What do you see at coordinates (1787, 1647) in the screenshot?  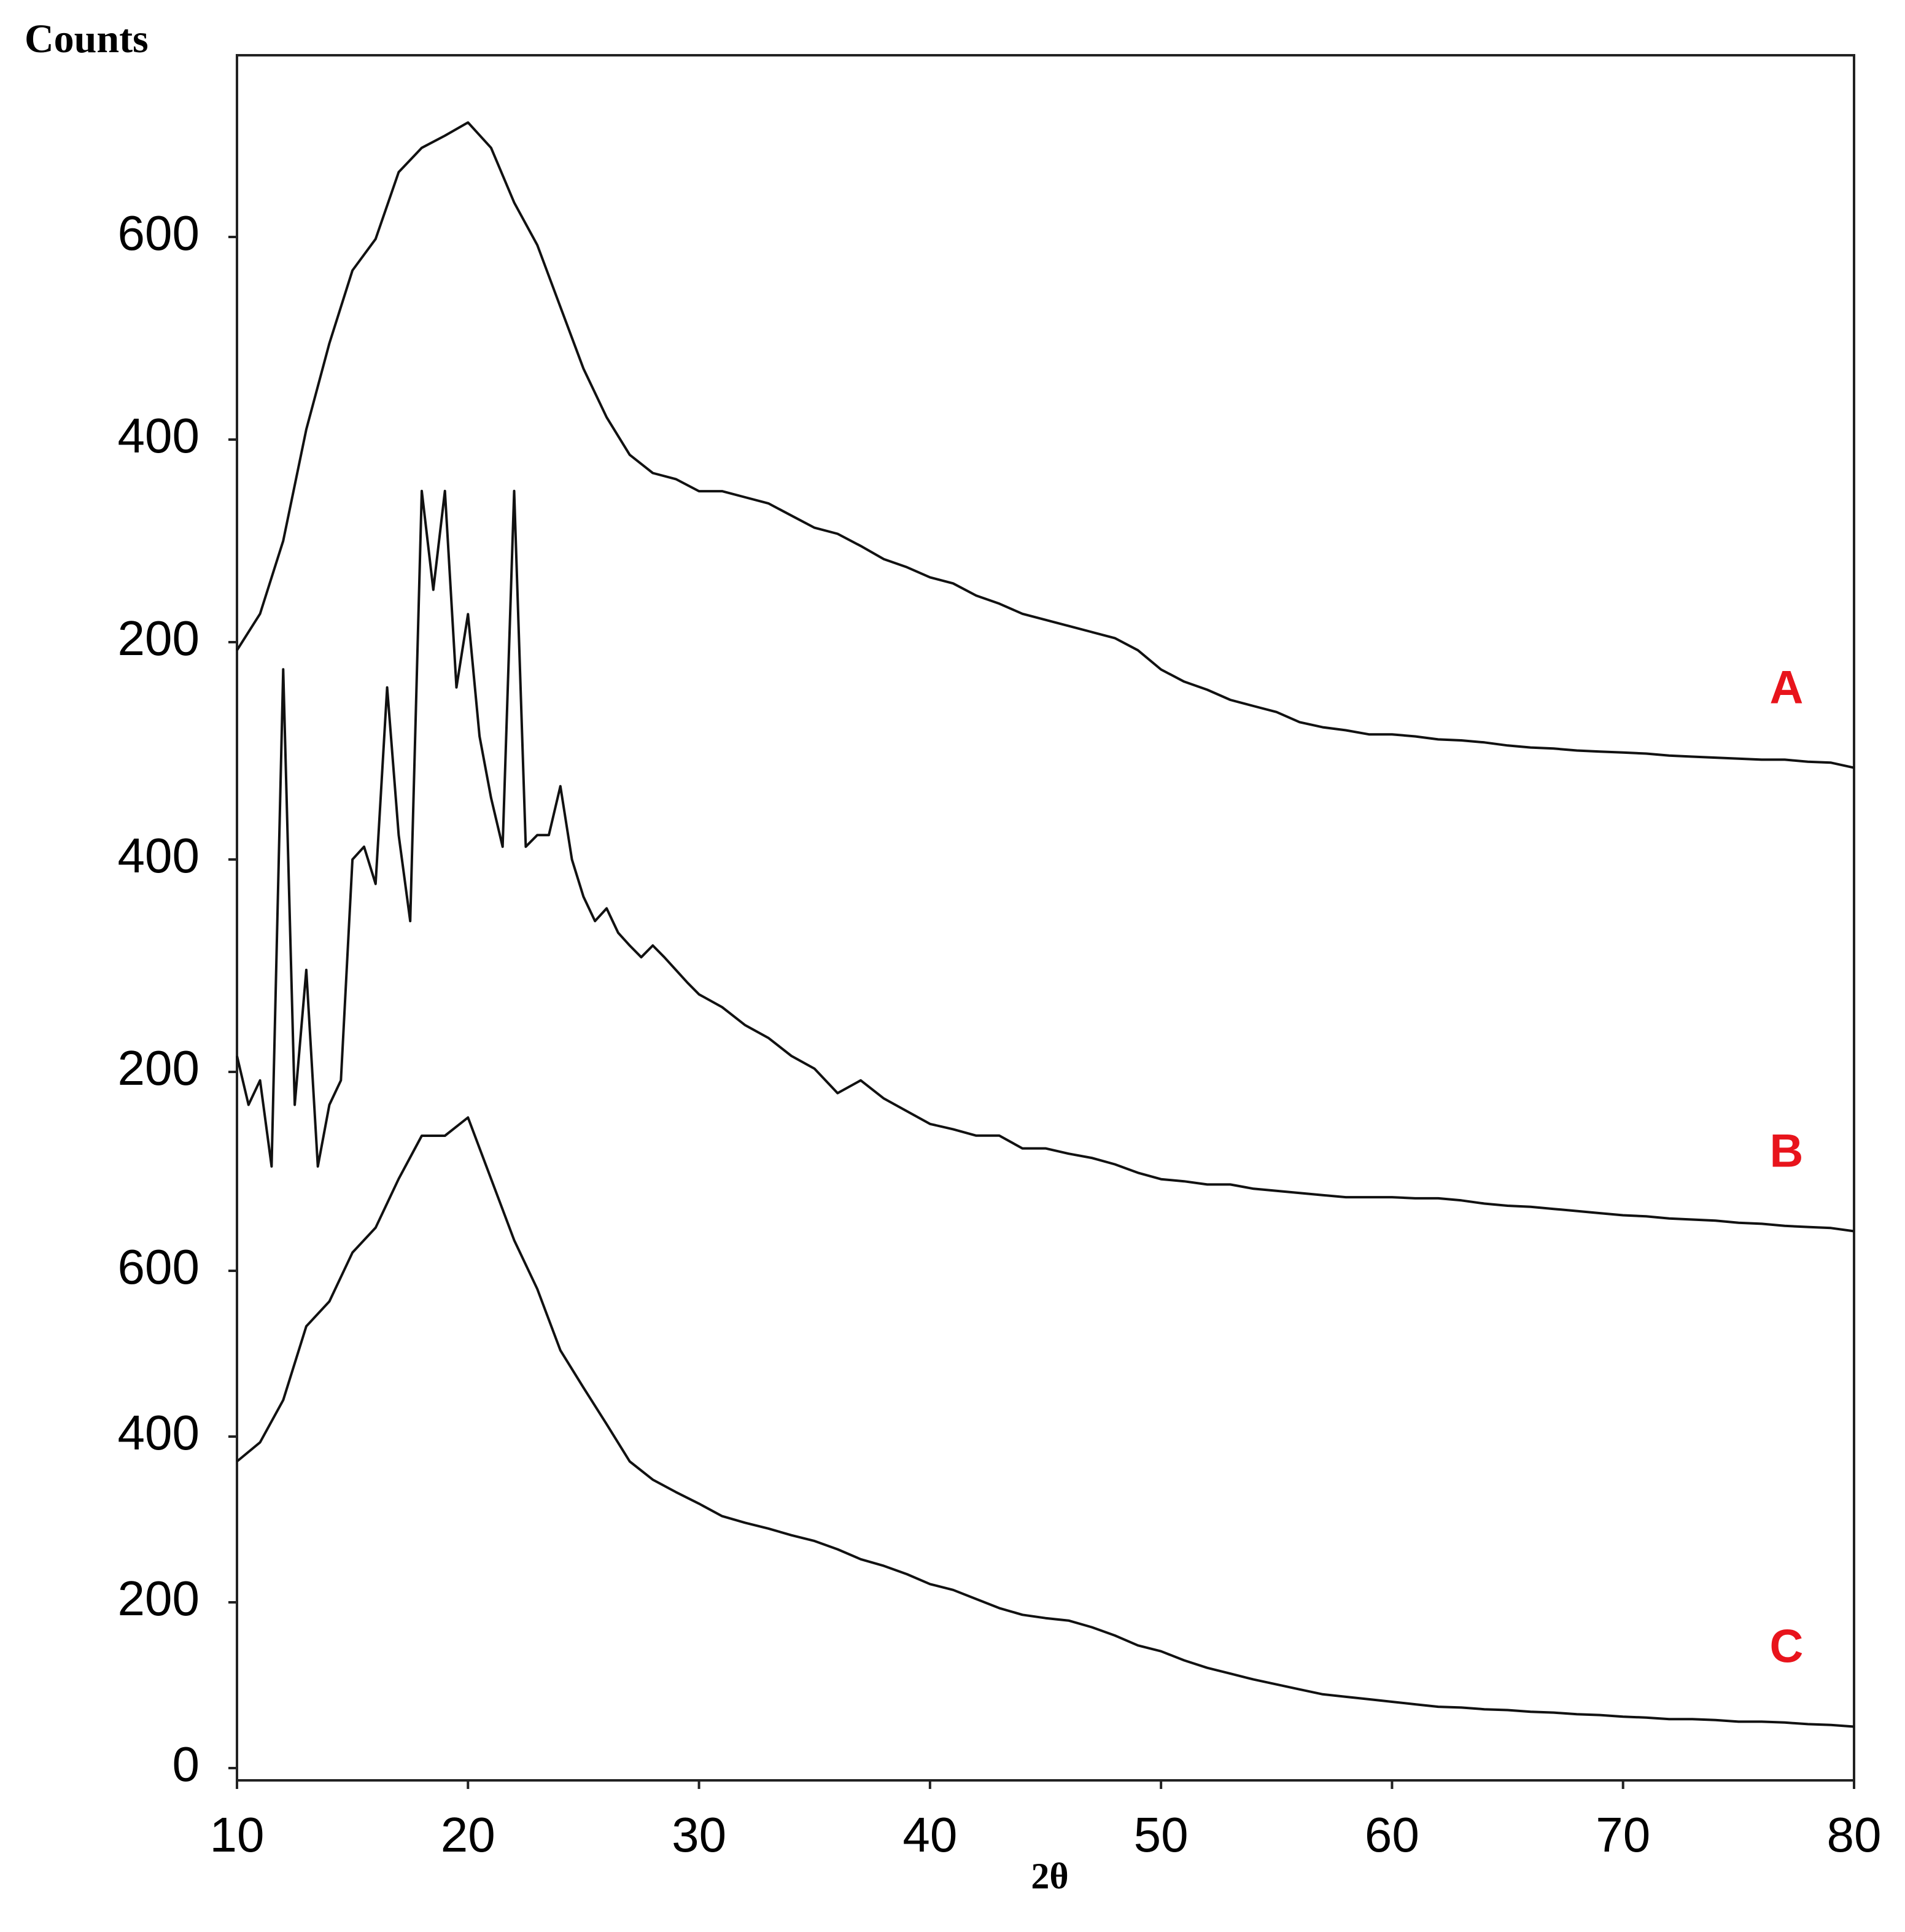 I see `series-label: C` at bounding box center [1787, 1647].